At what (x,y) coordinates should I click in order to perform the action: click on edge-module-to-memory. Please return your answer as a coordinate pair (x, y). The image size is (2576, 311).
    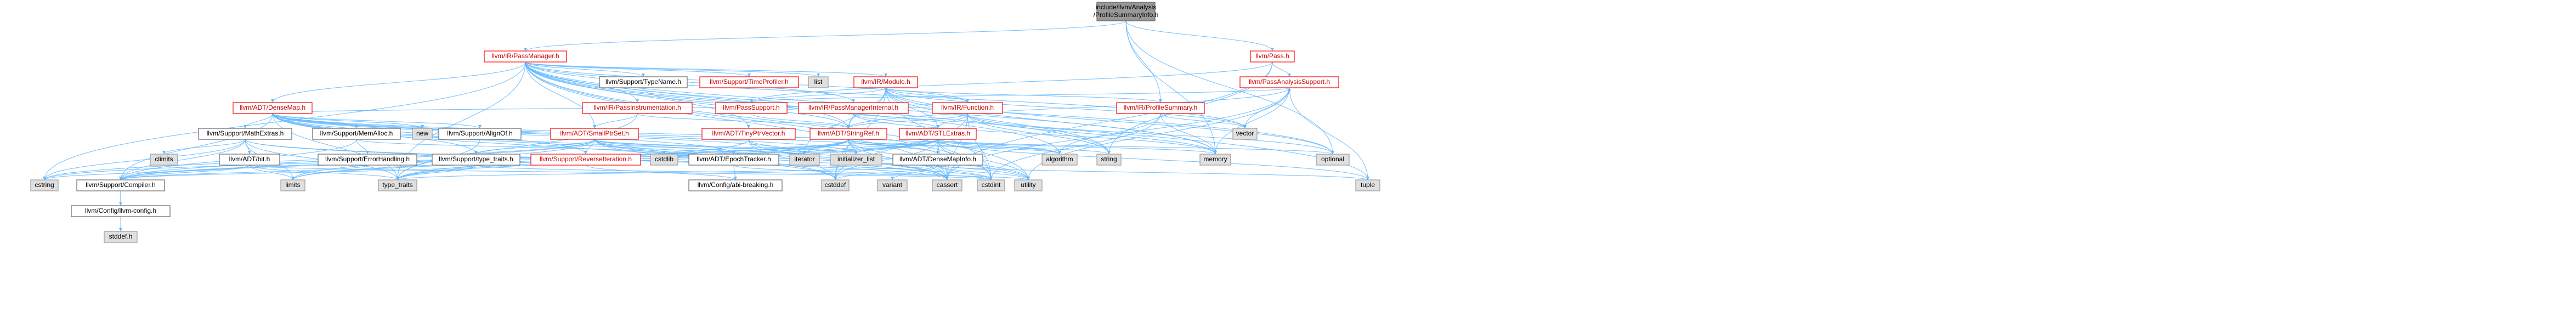
    Looking at the image, I should click on (1050, 121).